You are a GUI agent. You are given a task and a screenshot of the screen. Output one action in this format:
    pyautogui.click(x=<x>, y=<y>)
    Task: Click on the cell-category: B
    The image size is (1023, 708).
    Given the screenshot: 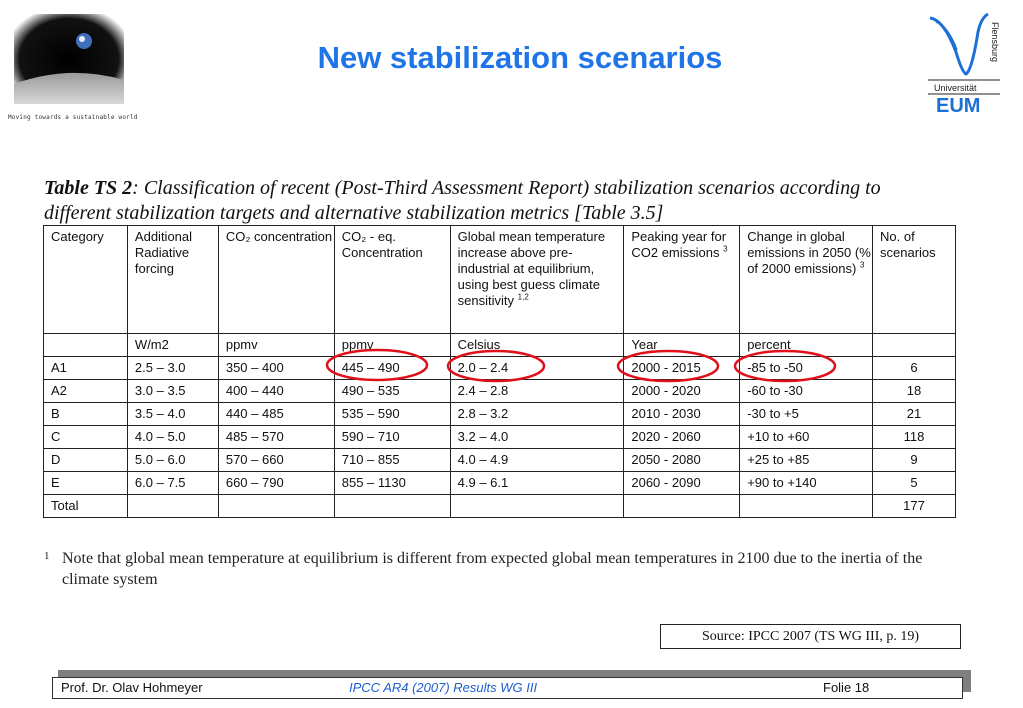 What is the action you would take?
    pyautogui.click(x=85, y=414)
    